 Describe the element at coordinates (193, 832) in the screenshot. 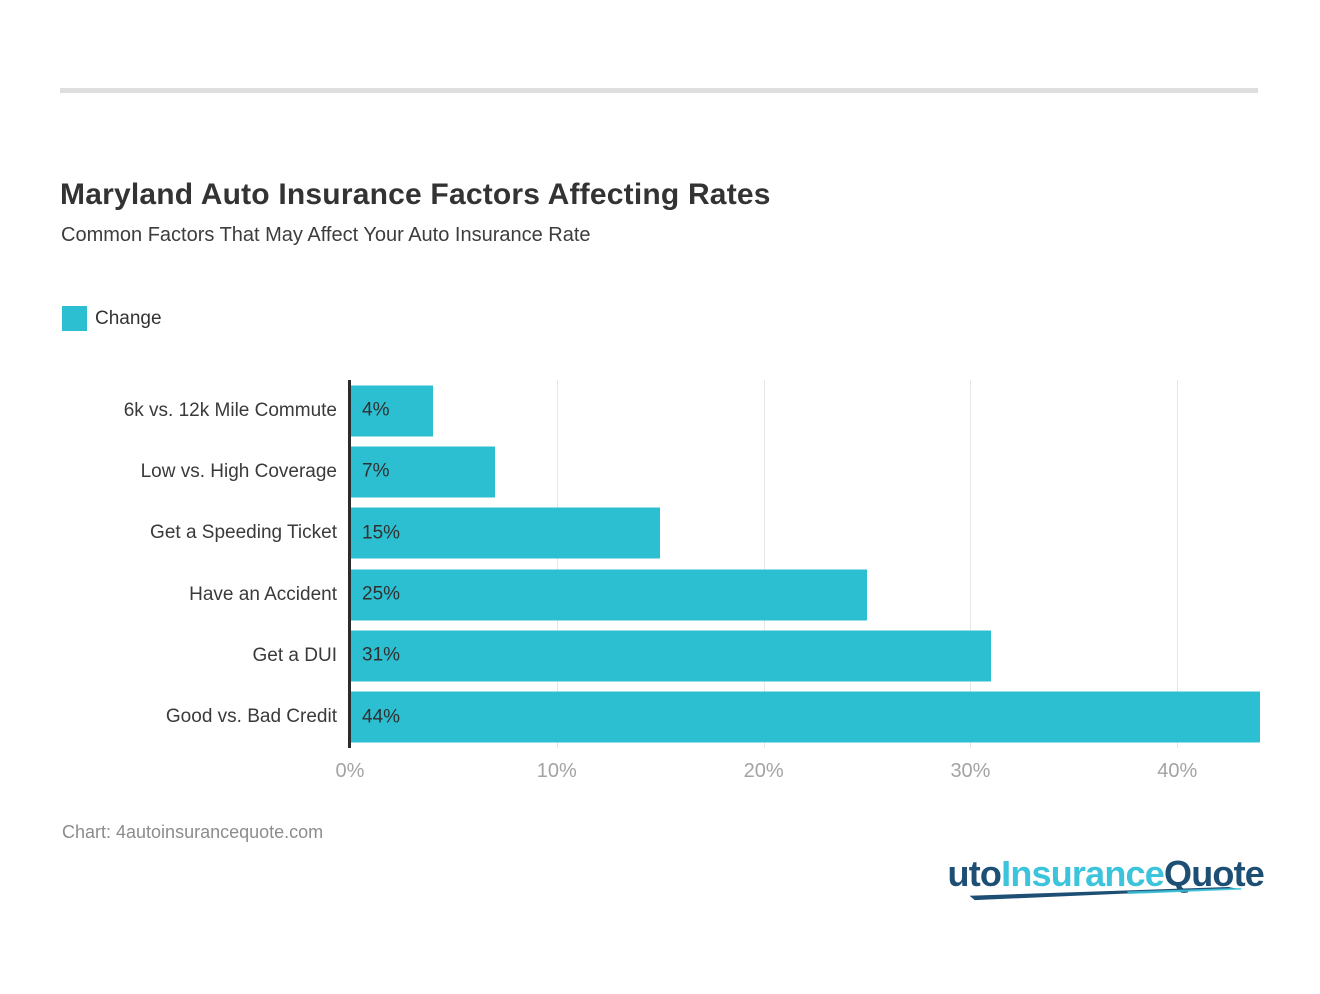

I see `chart-credit: Chart: 4autoinsurancequote.com` at that location.